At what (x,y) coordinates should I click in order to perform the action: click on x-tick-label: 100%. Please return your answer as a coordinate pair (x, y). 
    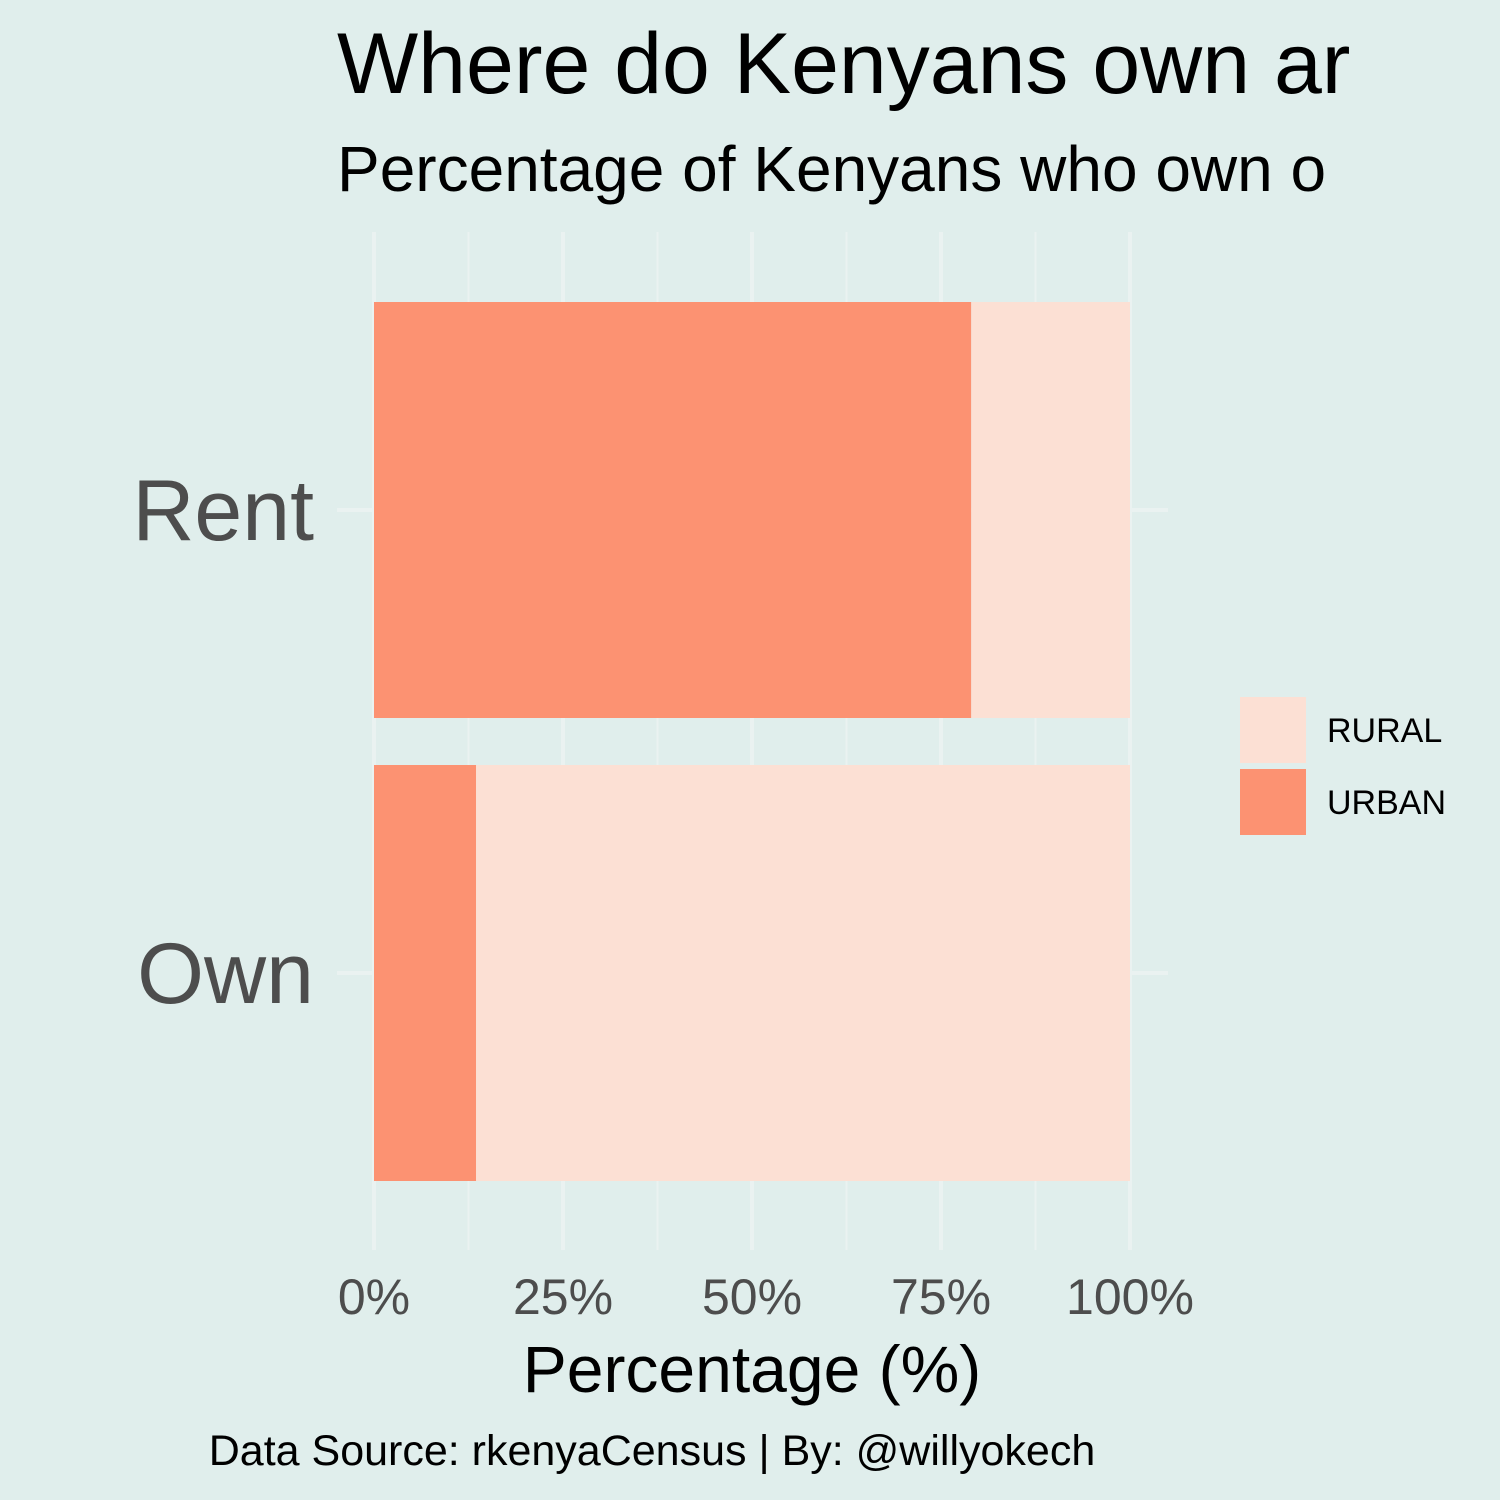
    Looking at the image, I should click on (1130, 1297).